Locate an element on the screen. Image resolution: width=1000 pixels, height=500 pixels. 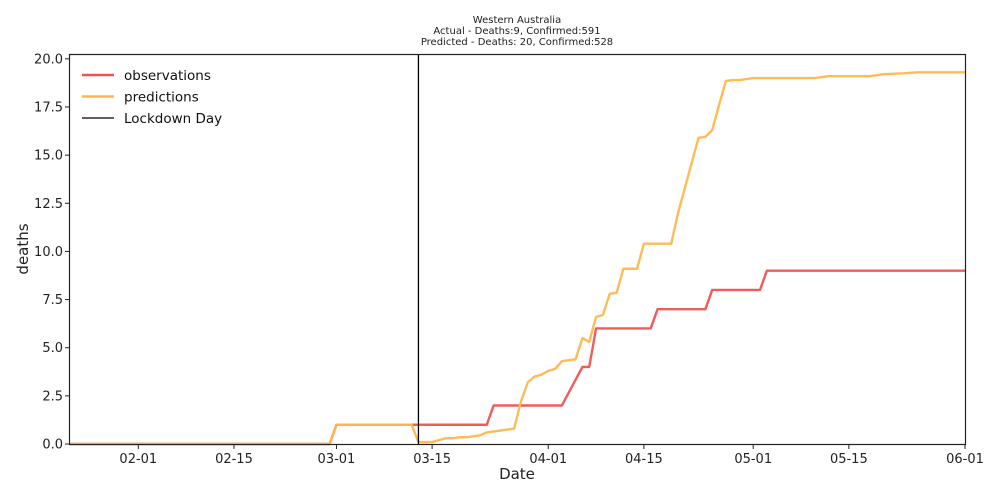
chart-subtitle-predicted: Predicted - Deaths: 20, Confirmed:528 is located at coordinates (517, 42).